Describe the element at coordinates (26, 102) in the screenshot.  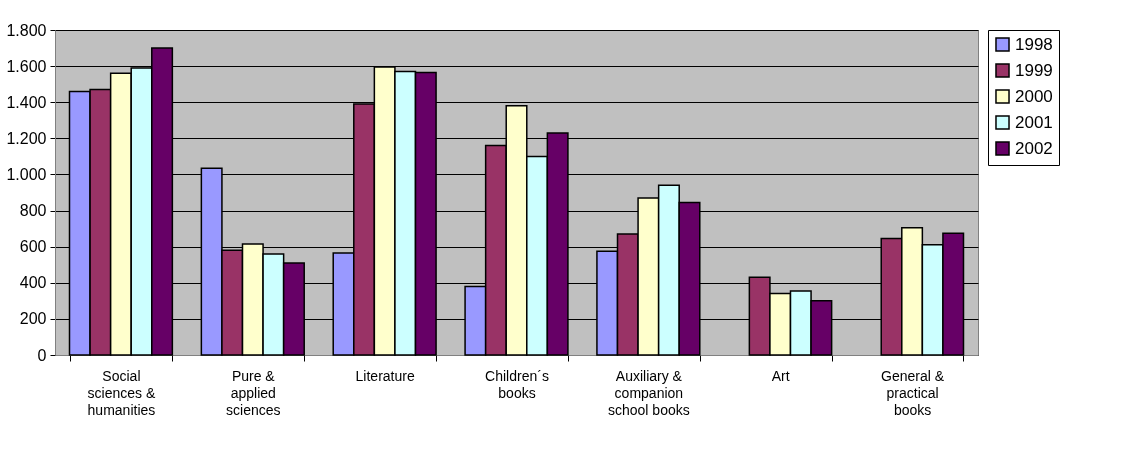
I see `y-tick-label: 1.400` at that location.